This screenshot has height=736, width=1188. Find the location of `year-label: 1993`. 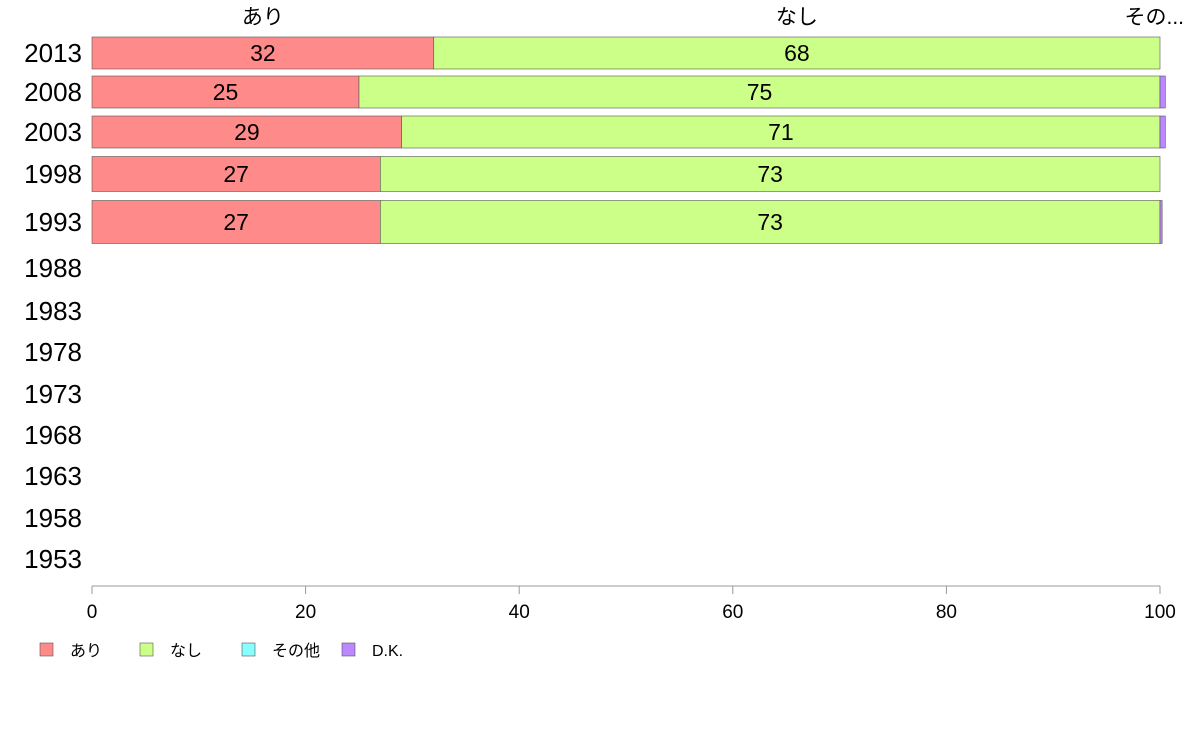

year-label: 1993 is located at coordinates (53, 222).